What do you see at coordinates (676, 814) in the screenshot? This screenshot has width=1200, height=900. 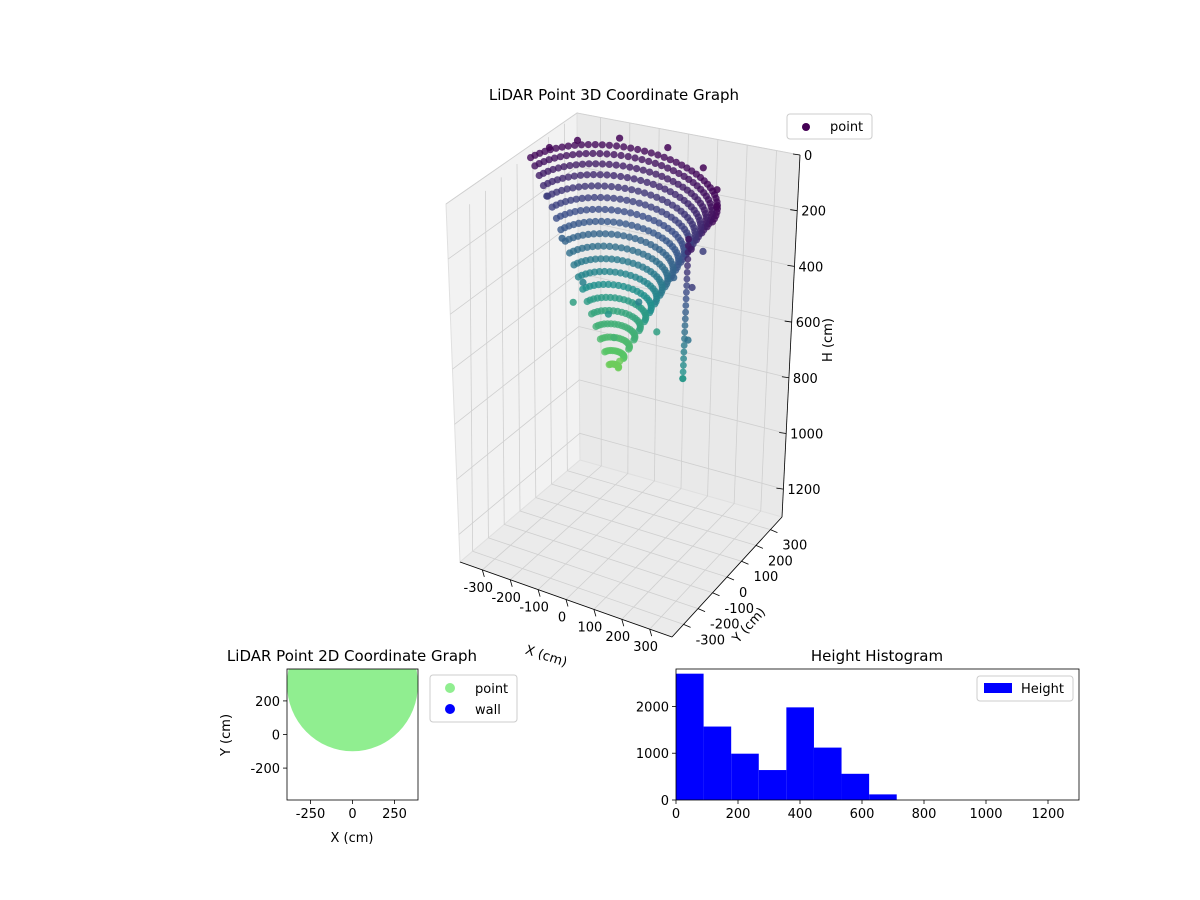 I see `histogram-x-tick-label: 0` at bounding box center [676, 814].